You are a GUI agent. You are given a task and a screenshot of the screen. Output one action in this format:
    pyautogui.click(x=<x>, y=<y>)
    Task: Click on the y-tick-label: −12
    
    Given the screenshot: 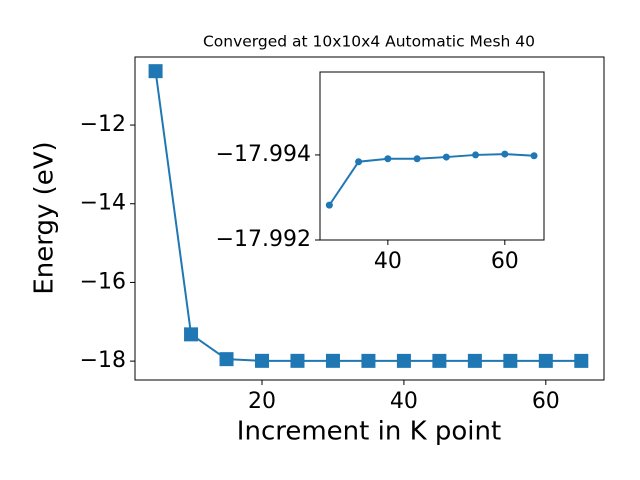 What is the action you would take?
    pyautogui.click(x=103, y=124)
    